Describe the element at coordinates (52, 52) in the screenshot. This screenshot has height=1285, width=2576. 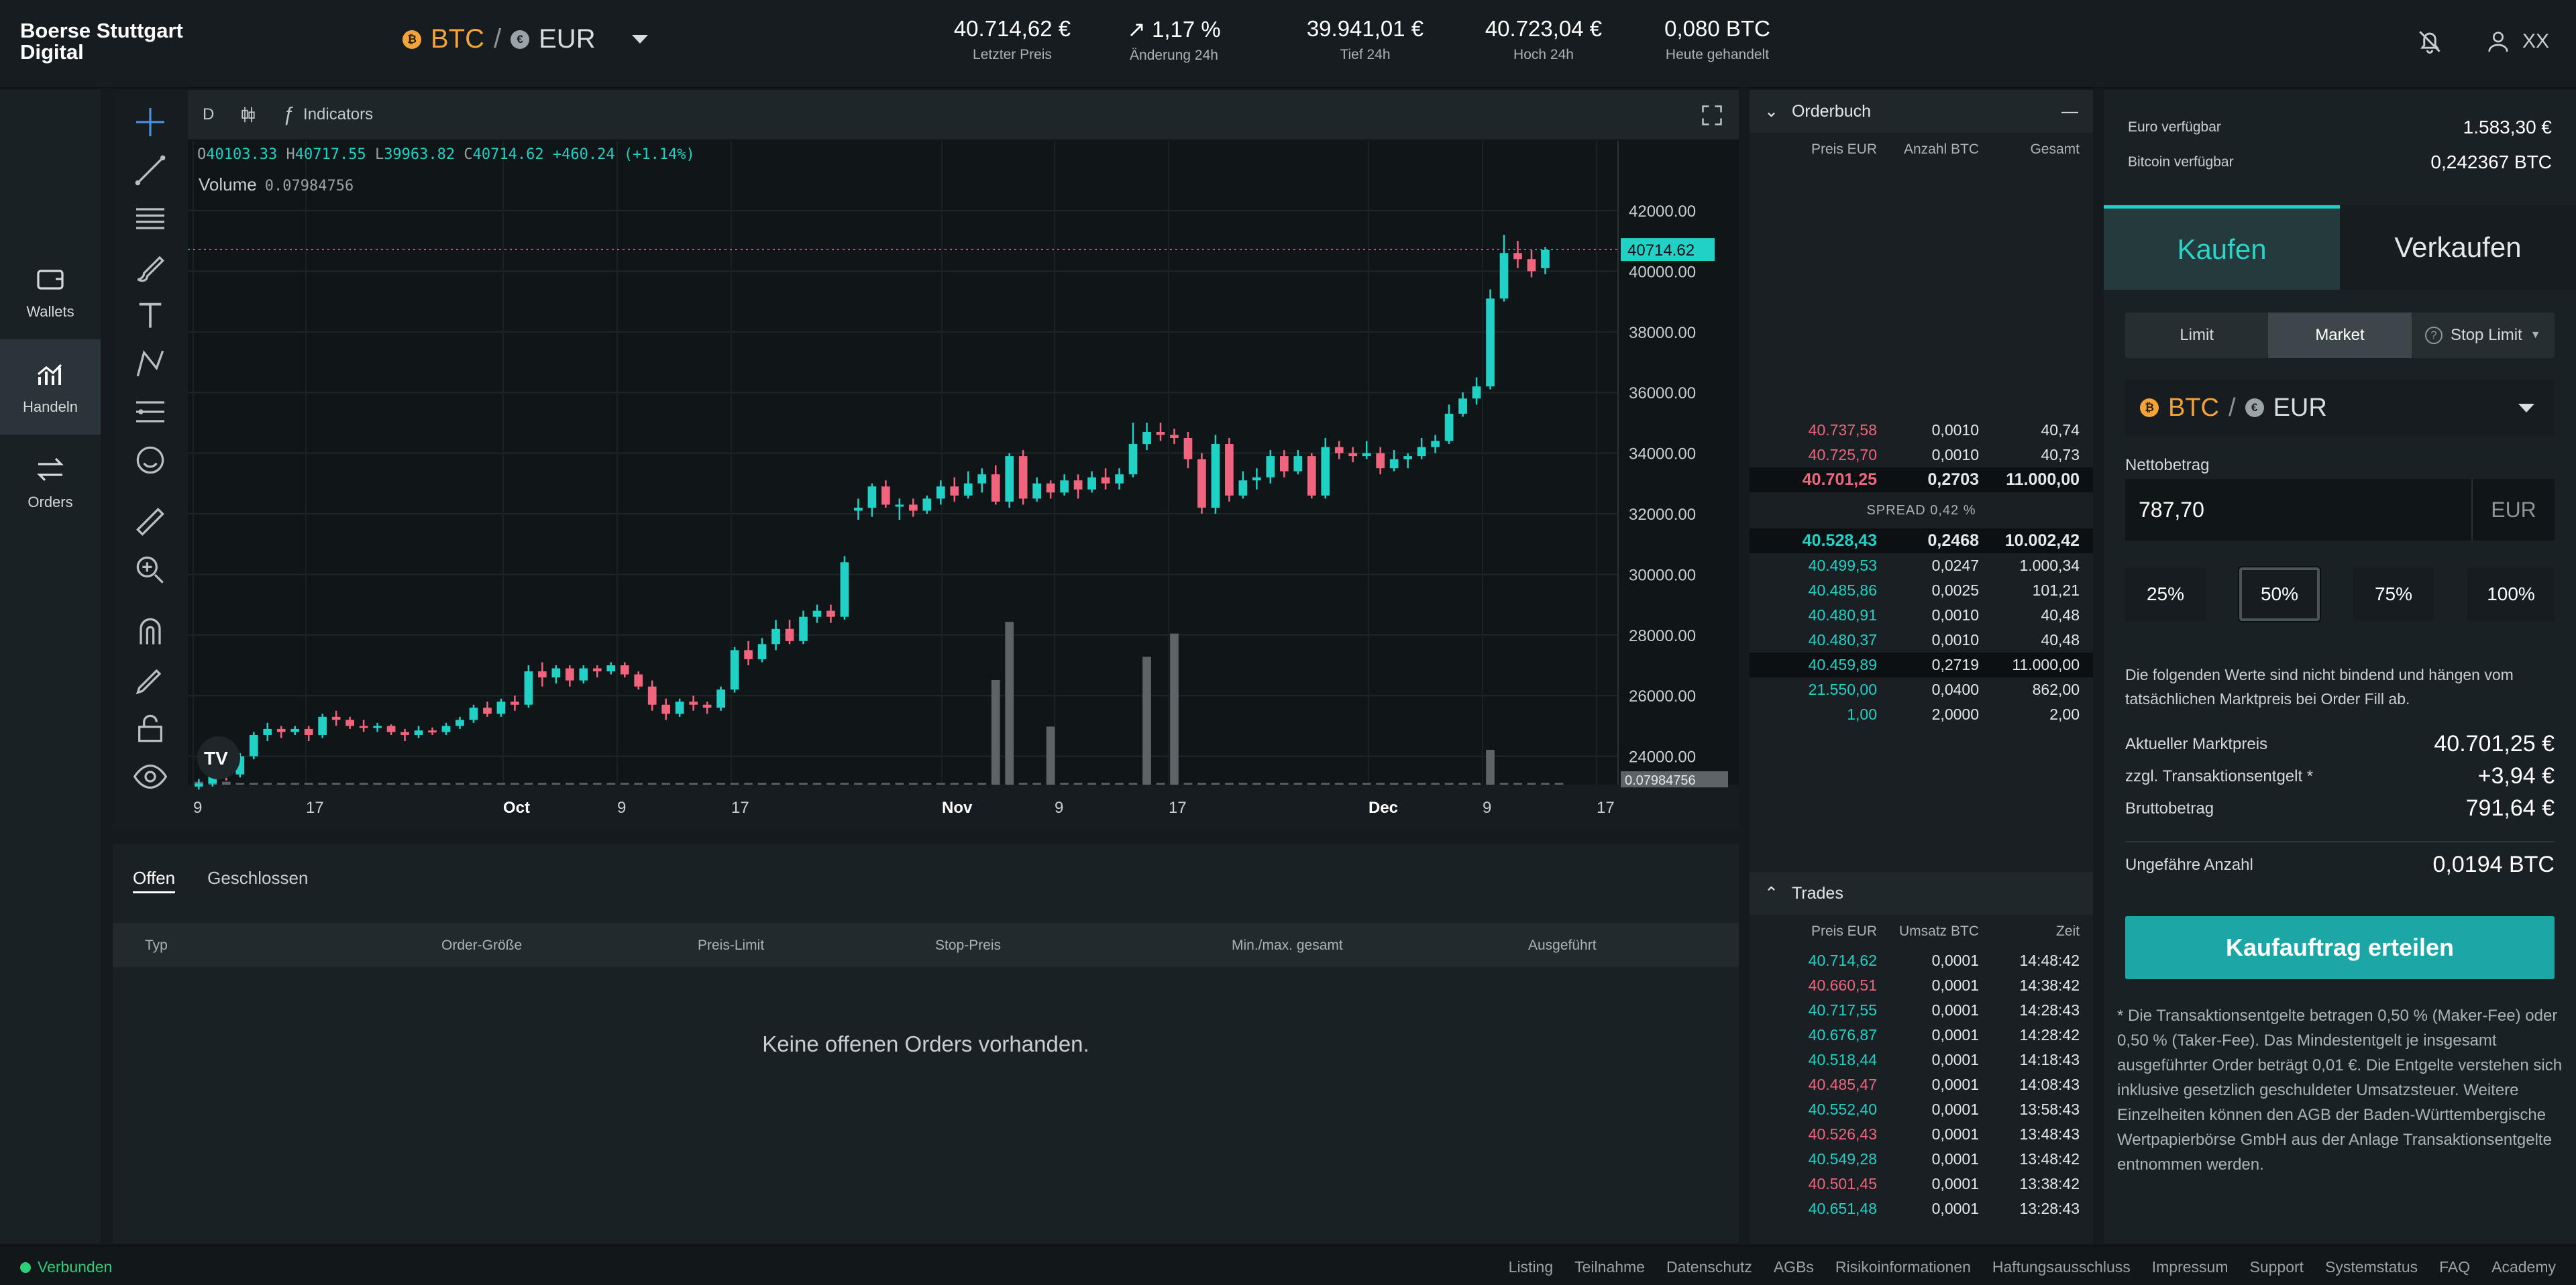
I see `brand-line-2: Digital` at that location.